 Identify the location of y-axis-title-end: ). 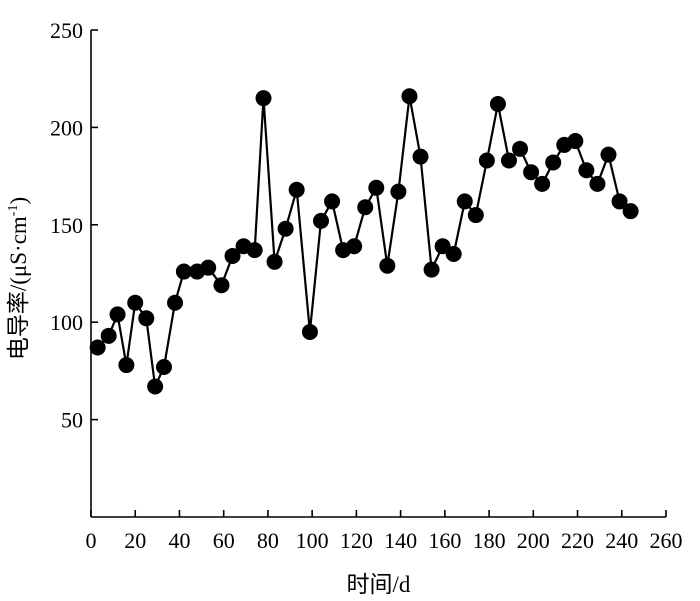
(18, 201).